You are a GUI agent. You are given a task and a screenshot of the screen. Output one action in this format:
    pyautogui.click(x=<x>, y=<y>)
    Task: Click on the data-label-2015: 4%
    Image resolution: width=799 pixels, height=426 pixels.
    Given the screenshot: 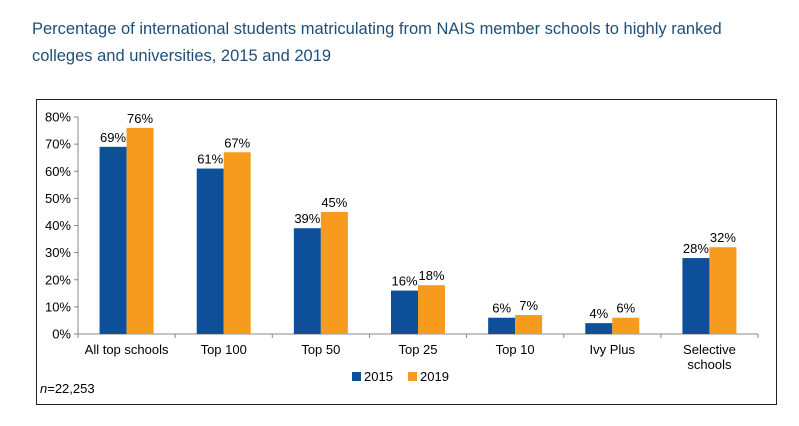 What is the action you would take?
    pyautogui.click(x=598, y=313)
    